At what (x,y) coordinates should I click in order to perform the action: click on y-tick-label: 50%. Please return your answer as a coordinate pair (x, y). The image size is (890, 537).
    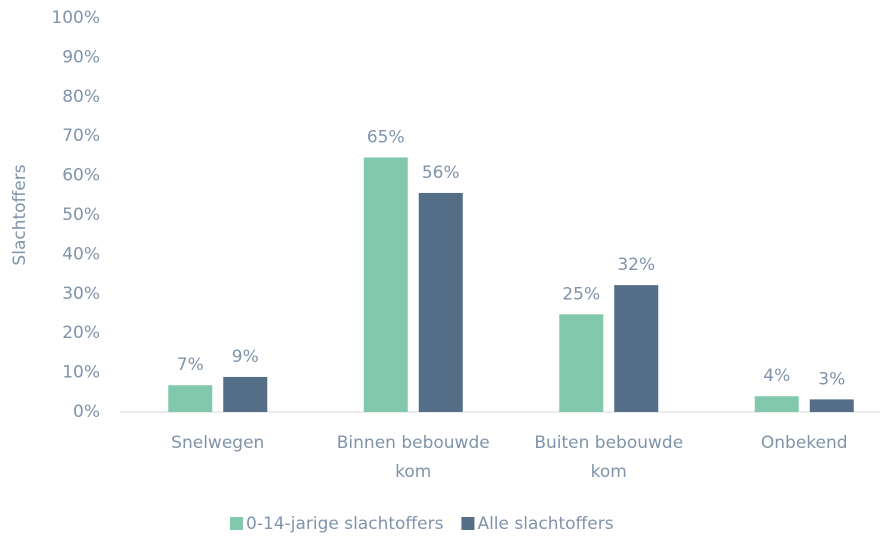
    Looking at the image, I should click on (81, 215).